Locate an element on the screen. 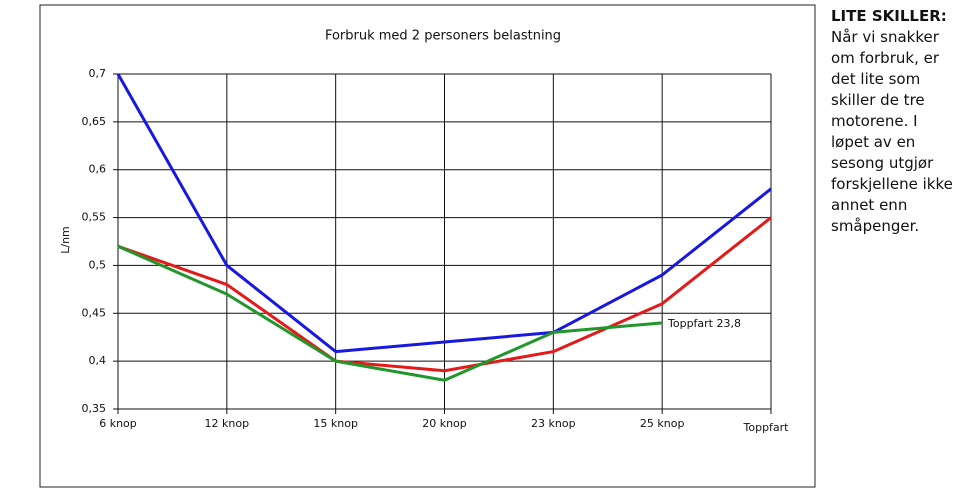 Image resolution: width=980 pixels, height=490 pixels. y-tick-label: 0,4 is located at coordinates (98, 360).